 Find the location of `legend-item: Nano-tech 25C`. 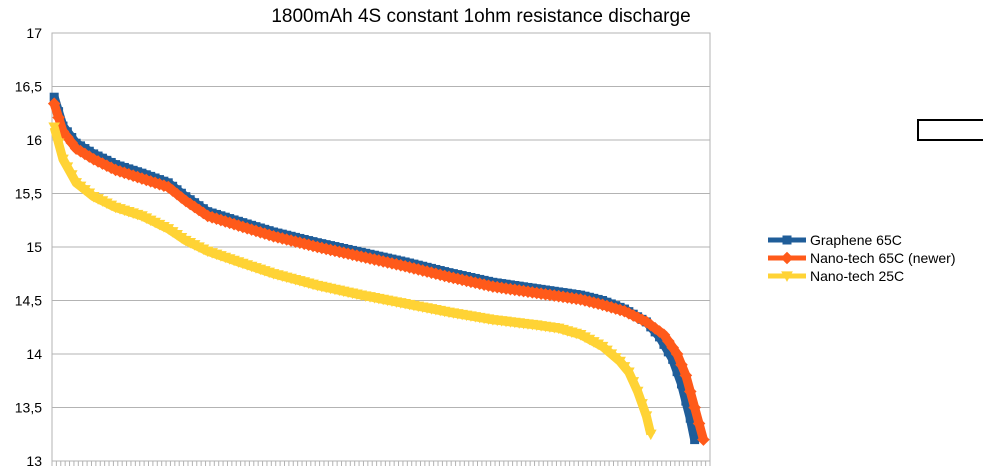

legend-item: Nano-tech 25C is located at coordinates (836, 276).